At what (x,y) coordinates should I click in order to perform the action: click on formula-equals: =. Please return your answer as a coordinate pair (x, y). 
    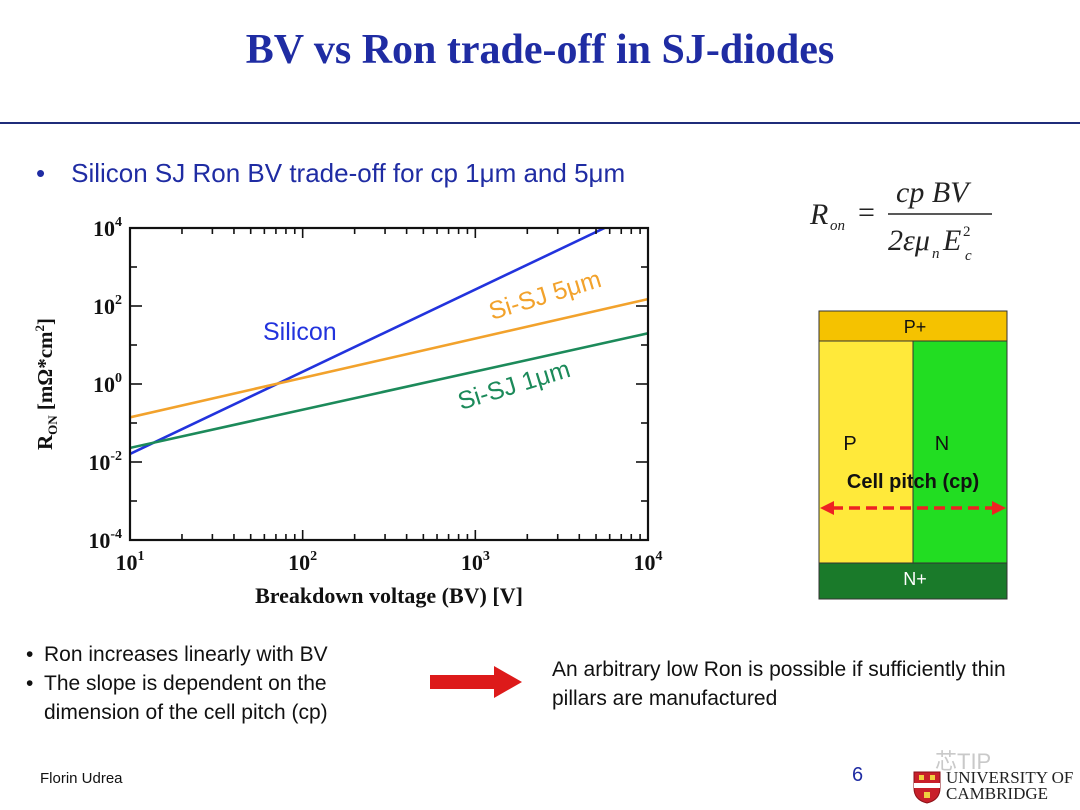
    Looking at the image, I should click on (866, 212).